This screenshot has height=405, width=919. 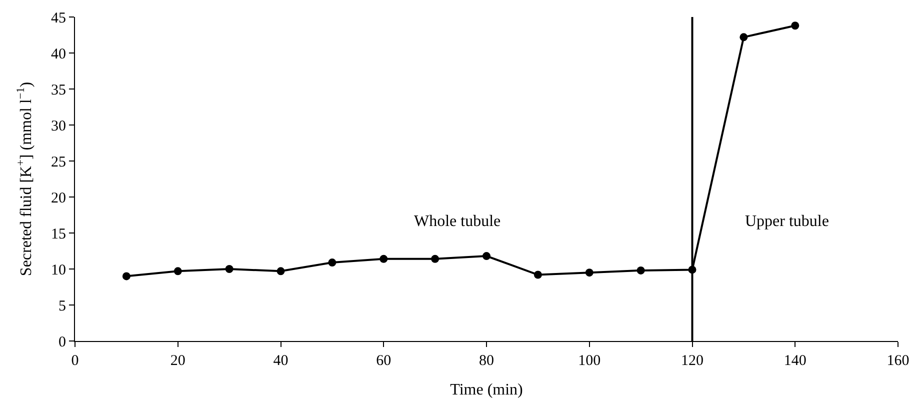 I want to click on x-tick-label: 60, so click(x=384, y=361).